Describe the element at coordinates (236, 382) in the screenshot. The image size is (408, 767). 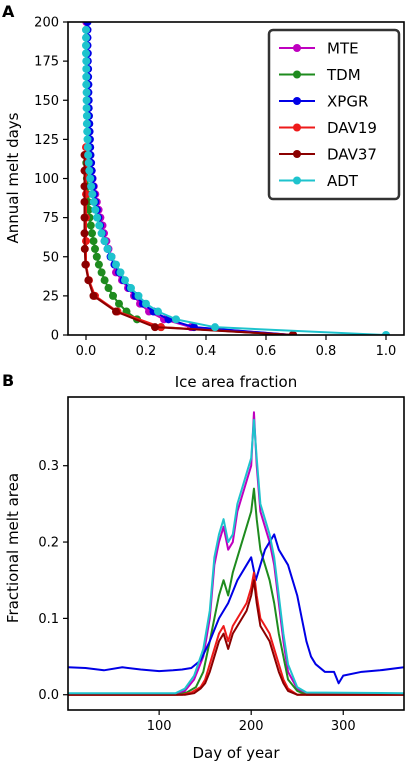
I see `x-axis-label-a: Ice area fraction` at that location.